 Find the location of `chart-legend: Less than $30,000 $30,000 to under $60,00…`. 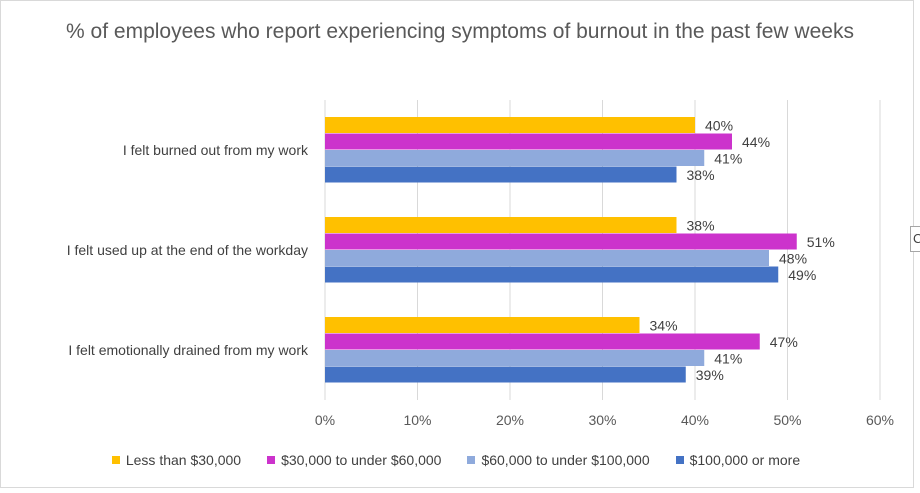

chart-legend: Less than $30,000 $30,000 to under $60,00… is located at coordinates (456, 460).